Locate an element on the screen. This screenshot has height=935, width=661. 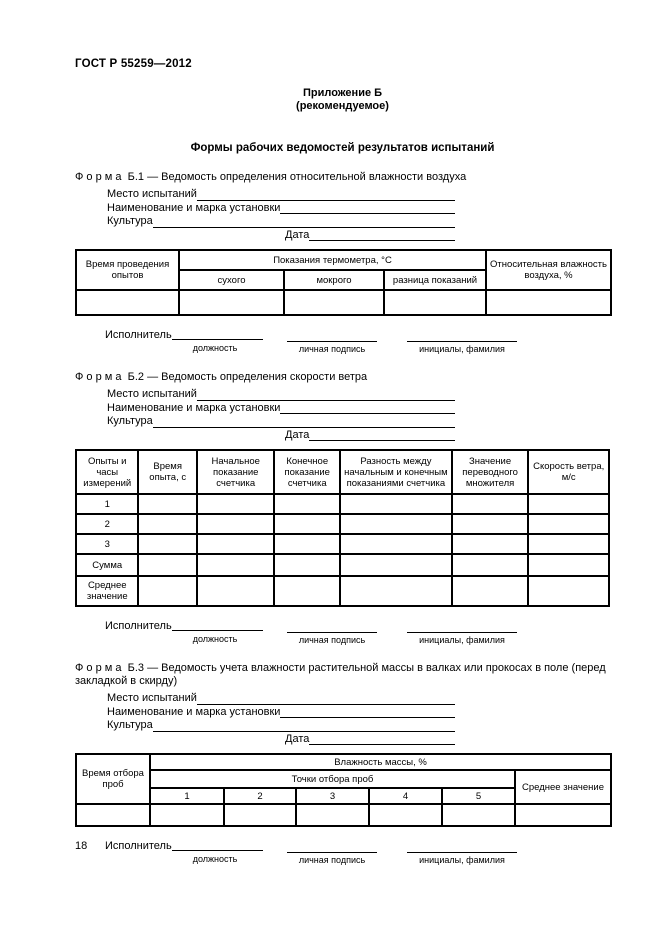
b3-point: 1 is located at coordinates (187, 796).